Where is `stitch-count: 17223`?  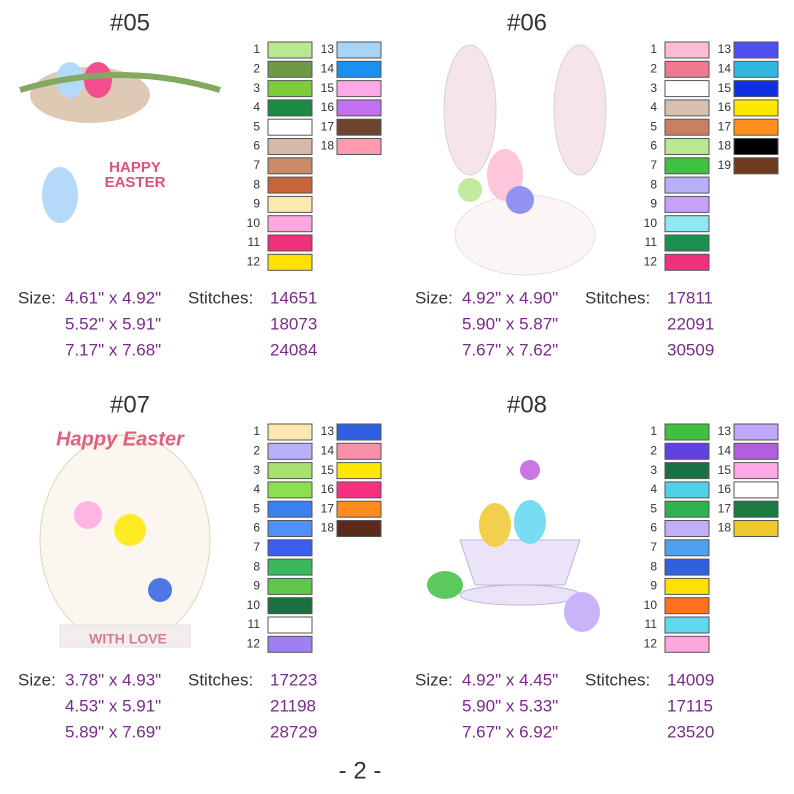
stitch-count: 17223 is located at coordinates (293, 679).